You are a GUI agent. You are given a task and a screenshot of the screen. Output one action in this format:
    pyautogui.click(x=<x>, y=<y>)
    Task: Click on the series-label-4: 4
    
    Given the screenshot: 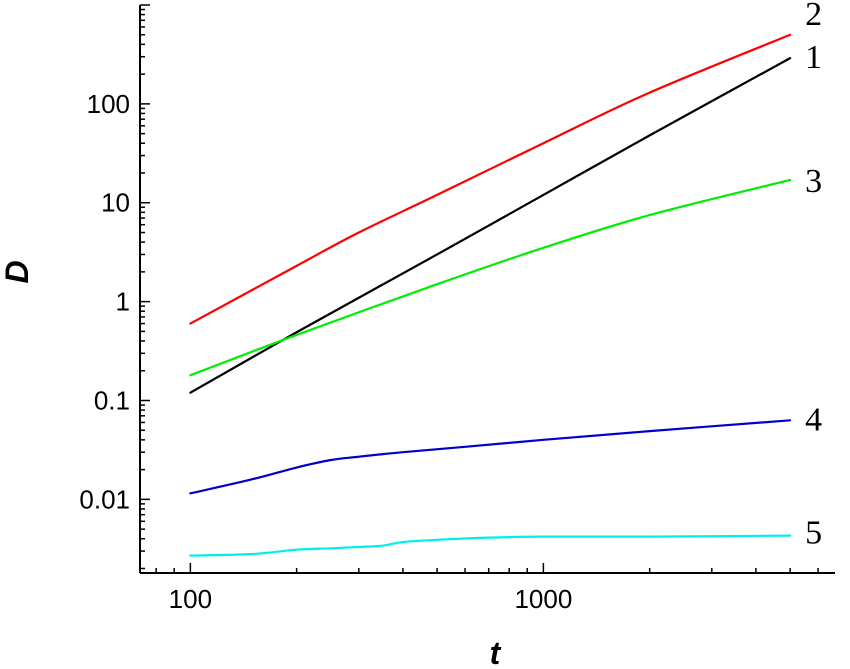 What is the action you would take?
    pyautogui.click(x=813, y=419)
    